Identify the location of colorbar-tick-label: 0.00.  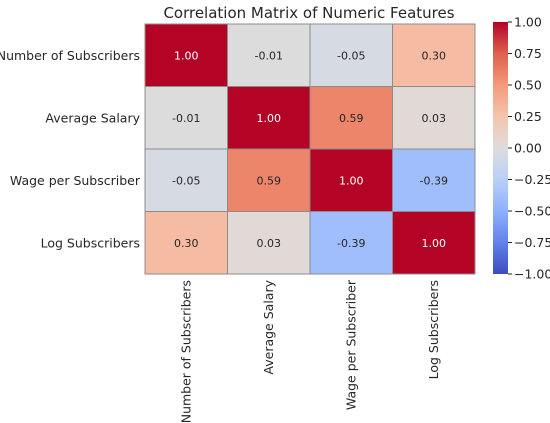
(528, 148).